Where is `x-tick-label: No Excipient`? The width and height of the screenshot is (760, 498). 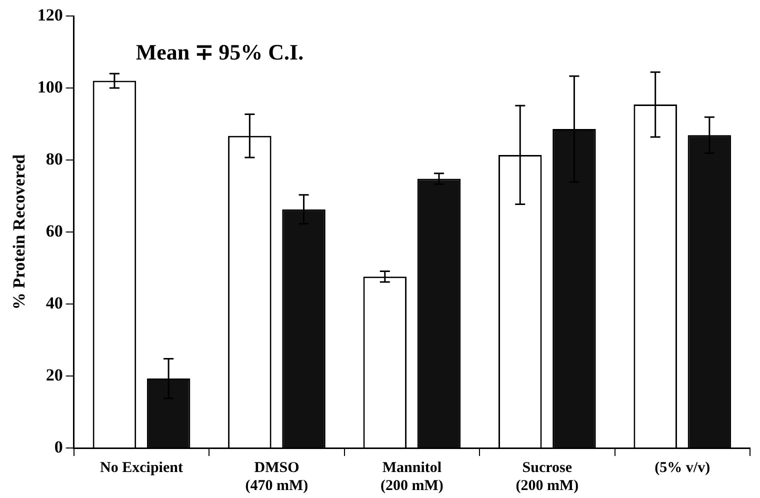
x-tick-label: No Excipient is located at coordinates (141, 468).